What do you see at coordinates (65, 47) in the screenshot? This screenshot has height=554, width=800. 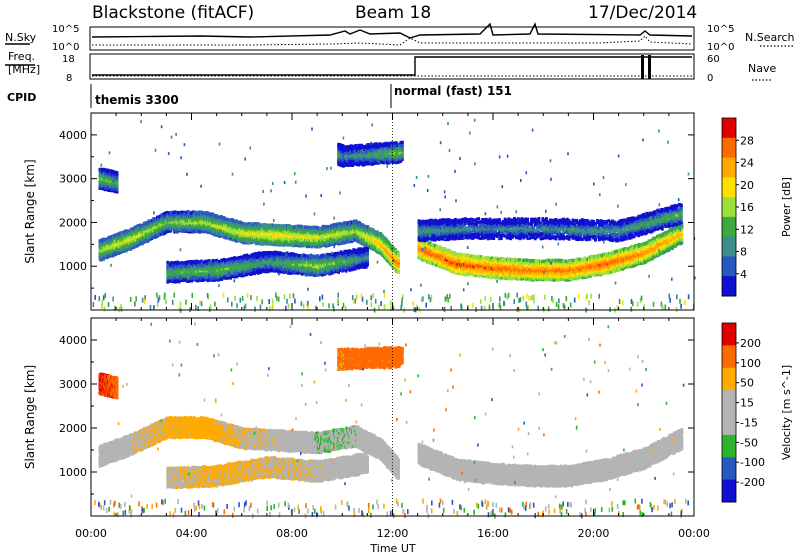 I see `noise-left-tick-bottom: 10^0` at bounding box center [65, 47].